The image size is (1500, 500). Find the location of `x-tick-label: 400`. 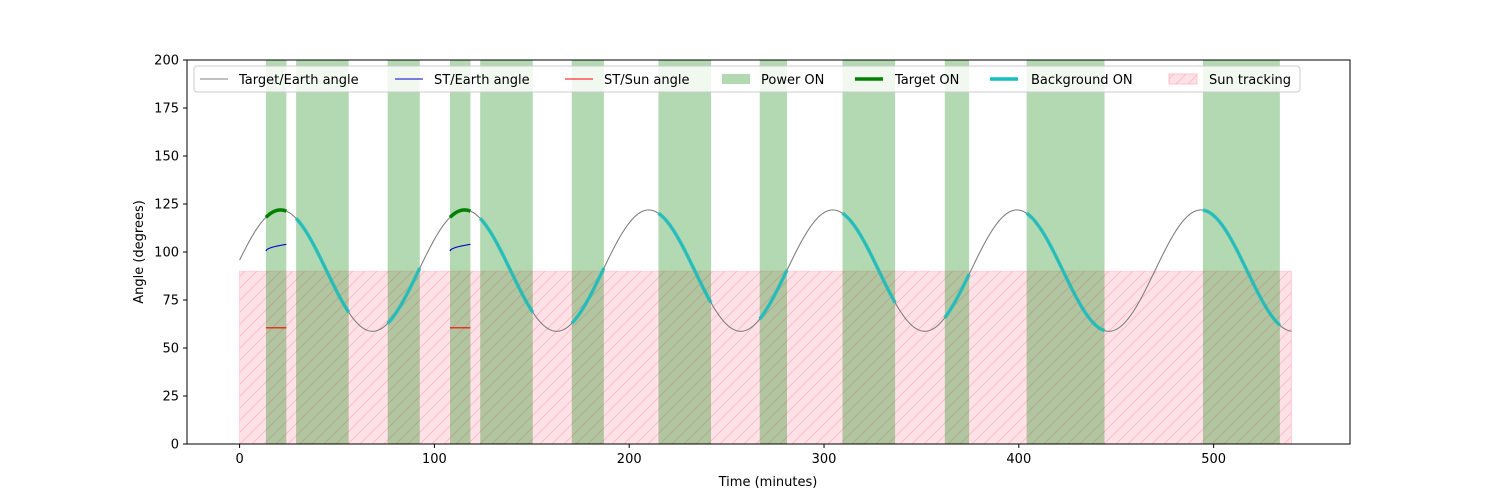

x-tick-label: 400 is located at coordinates (1018, 459).